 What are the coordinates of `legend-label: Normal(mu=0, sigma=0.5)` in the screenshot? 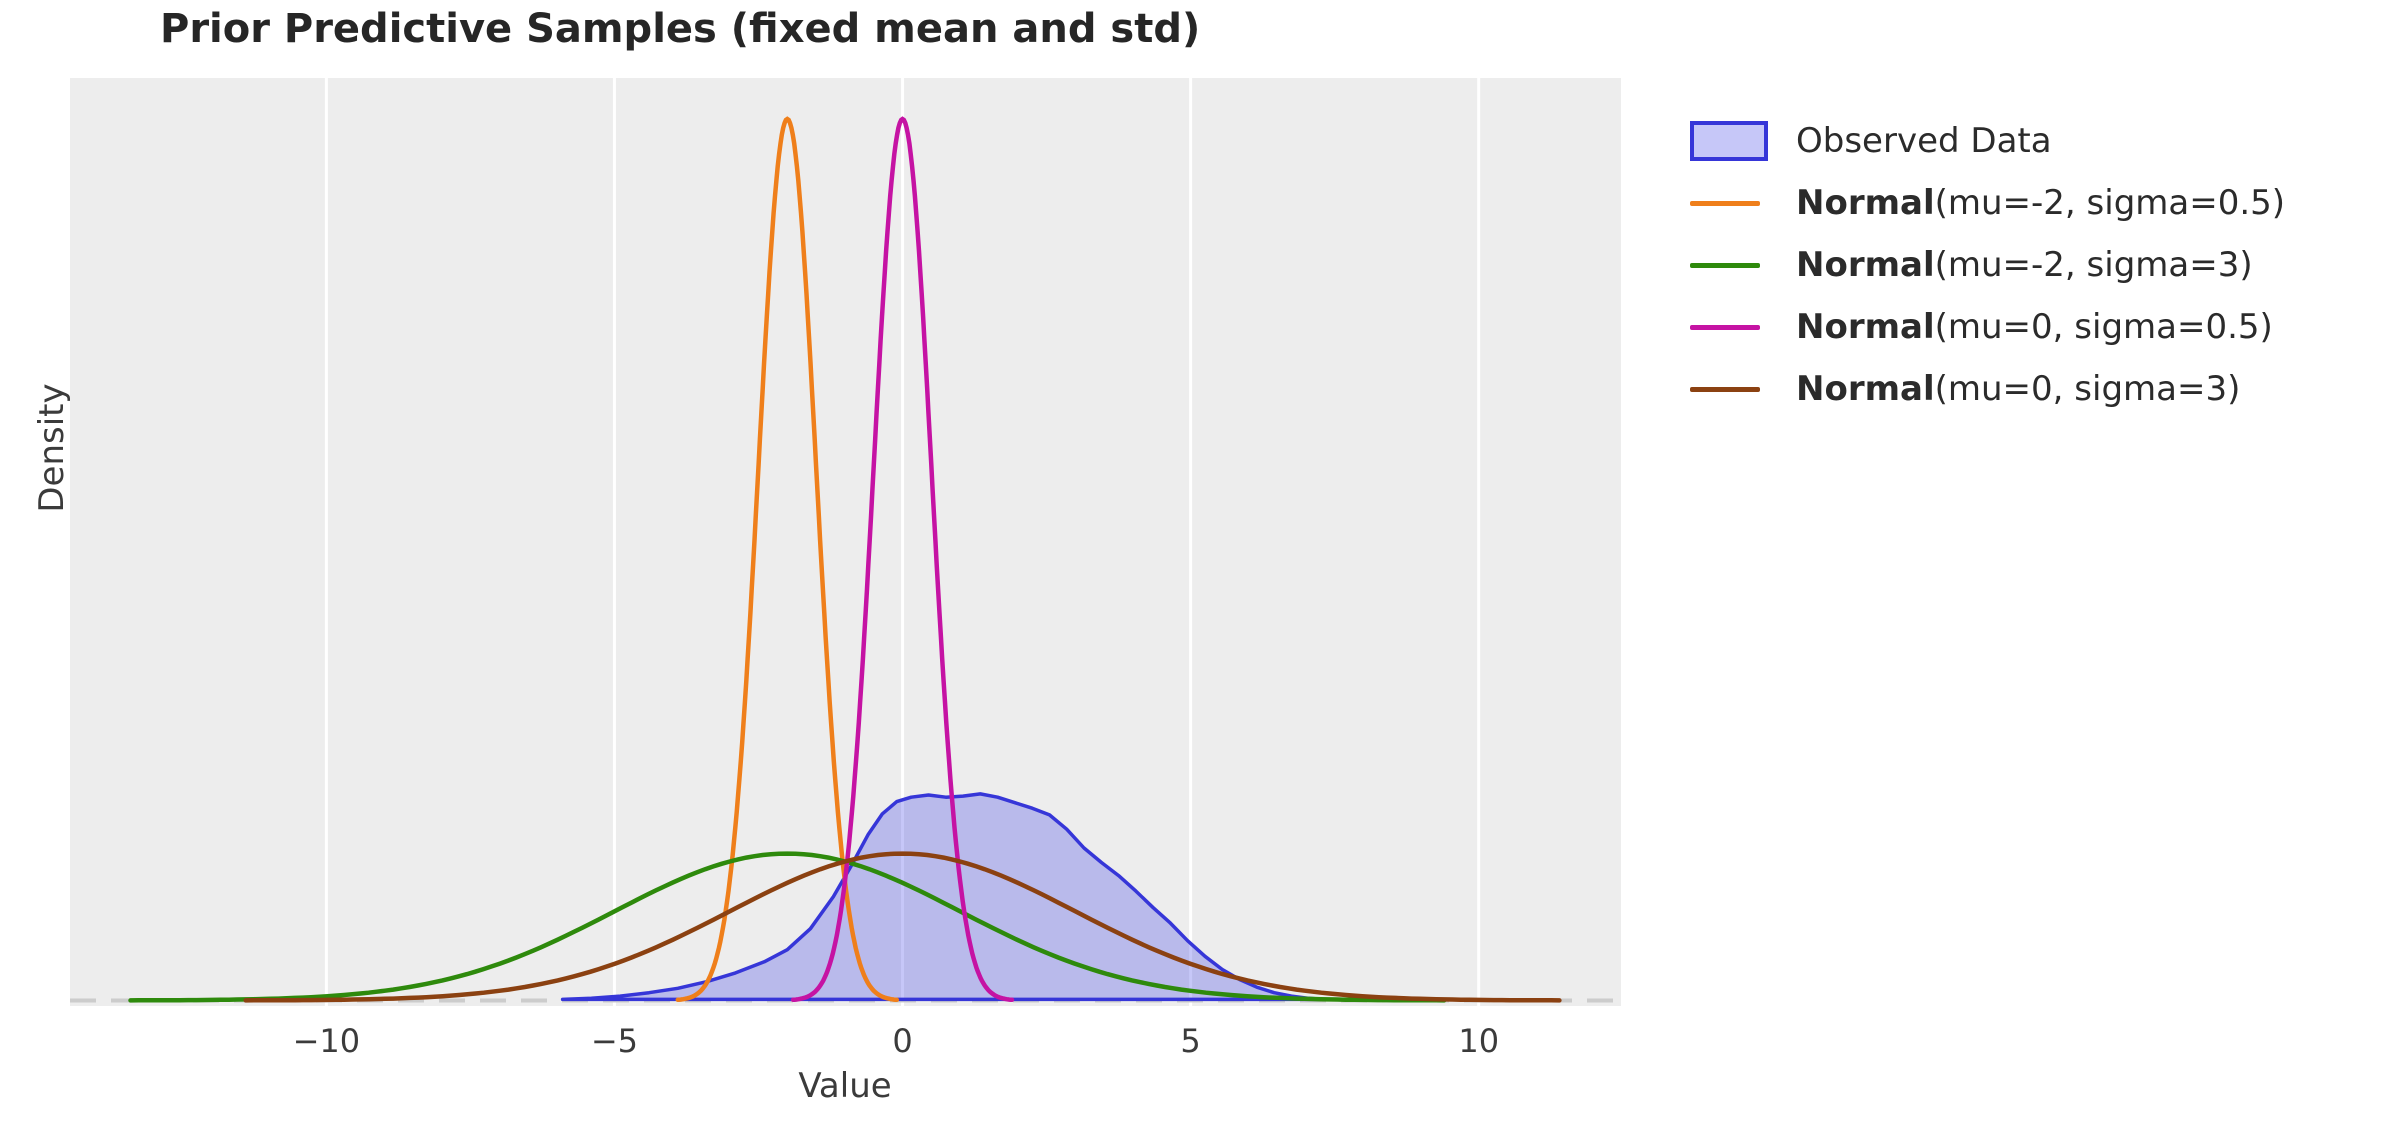 It's located at (2034, 327).